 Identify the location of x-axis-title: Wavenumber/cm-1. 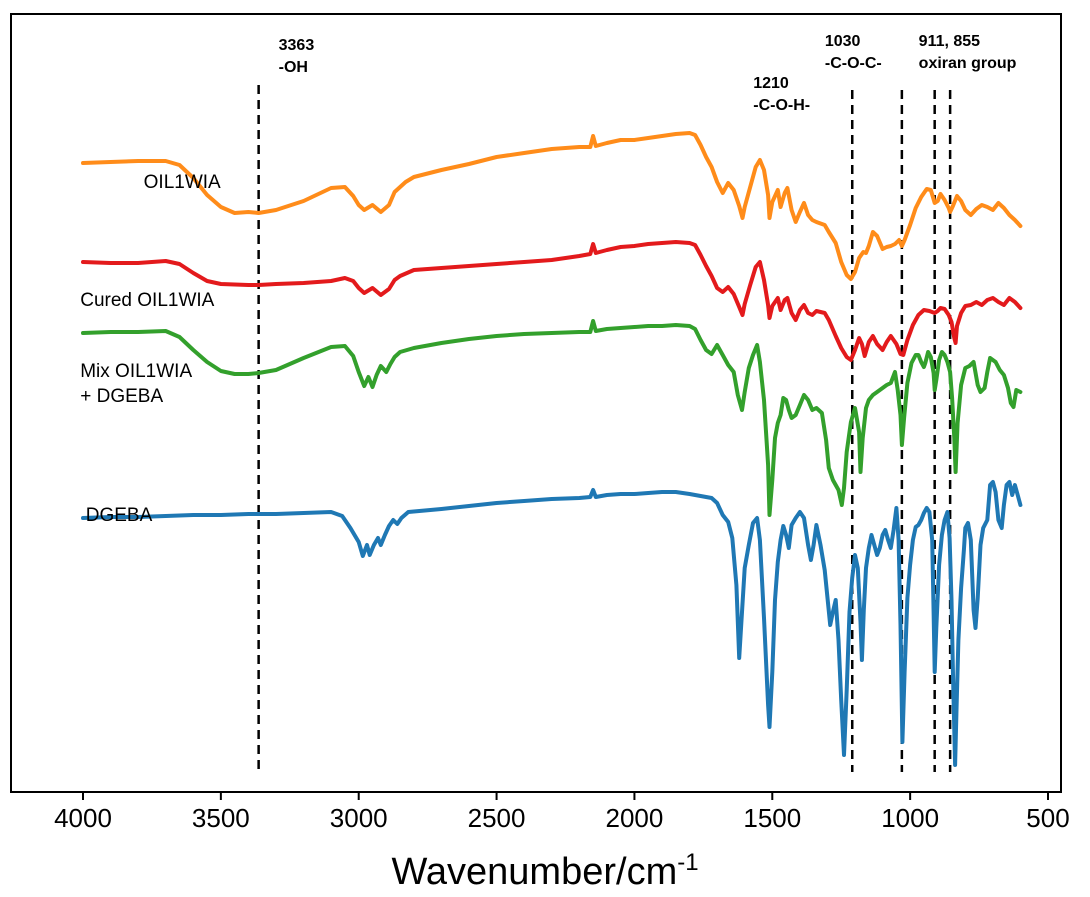
(544, 871).